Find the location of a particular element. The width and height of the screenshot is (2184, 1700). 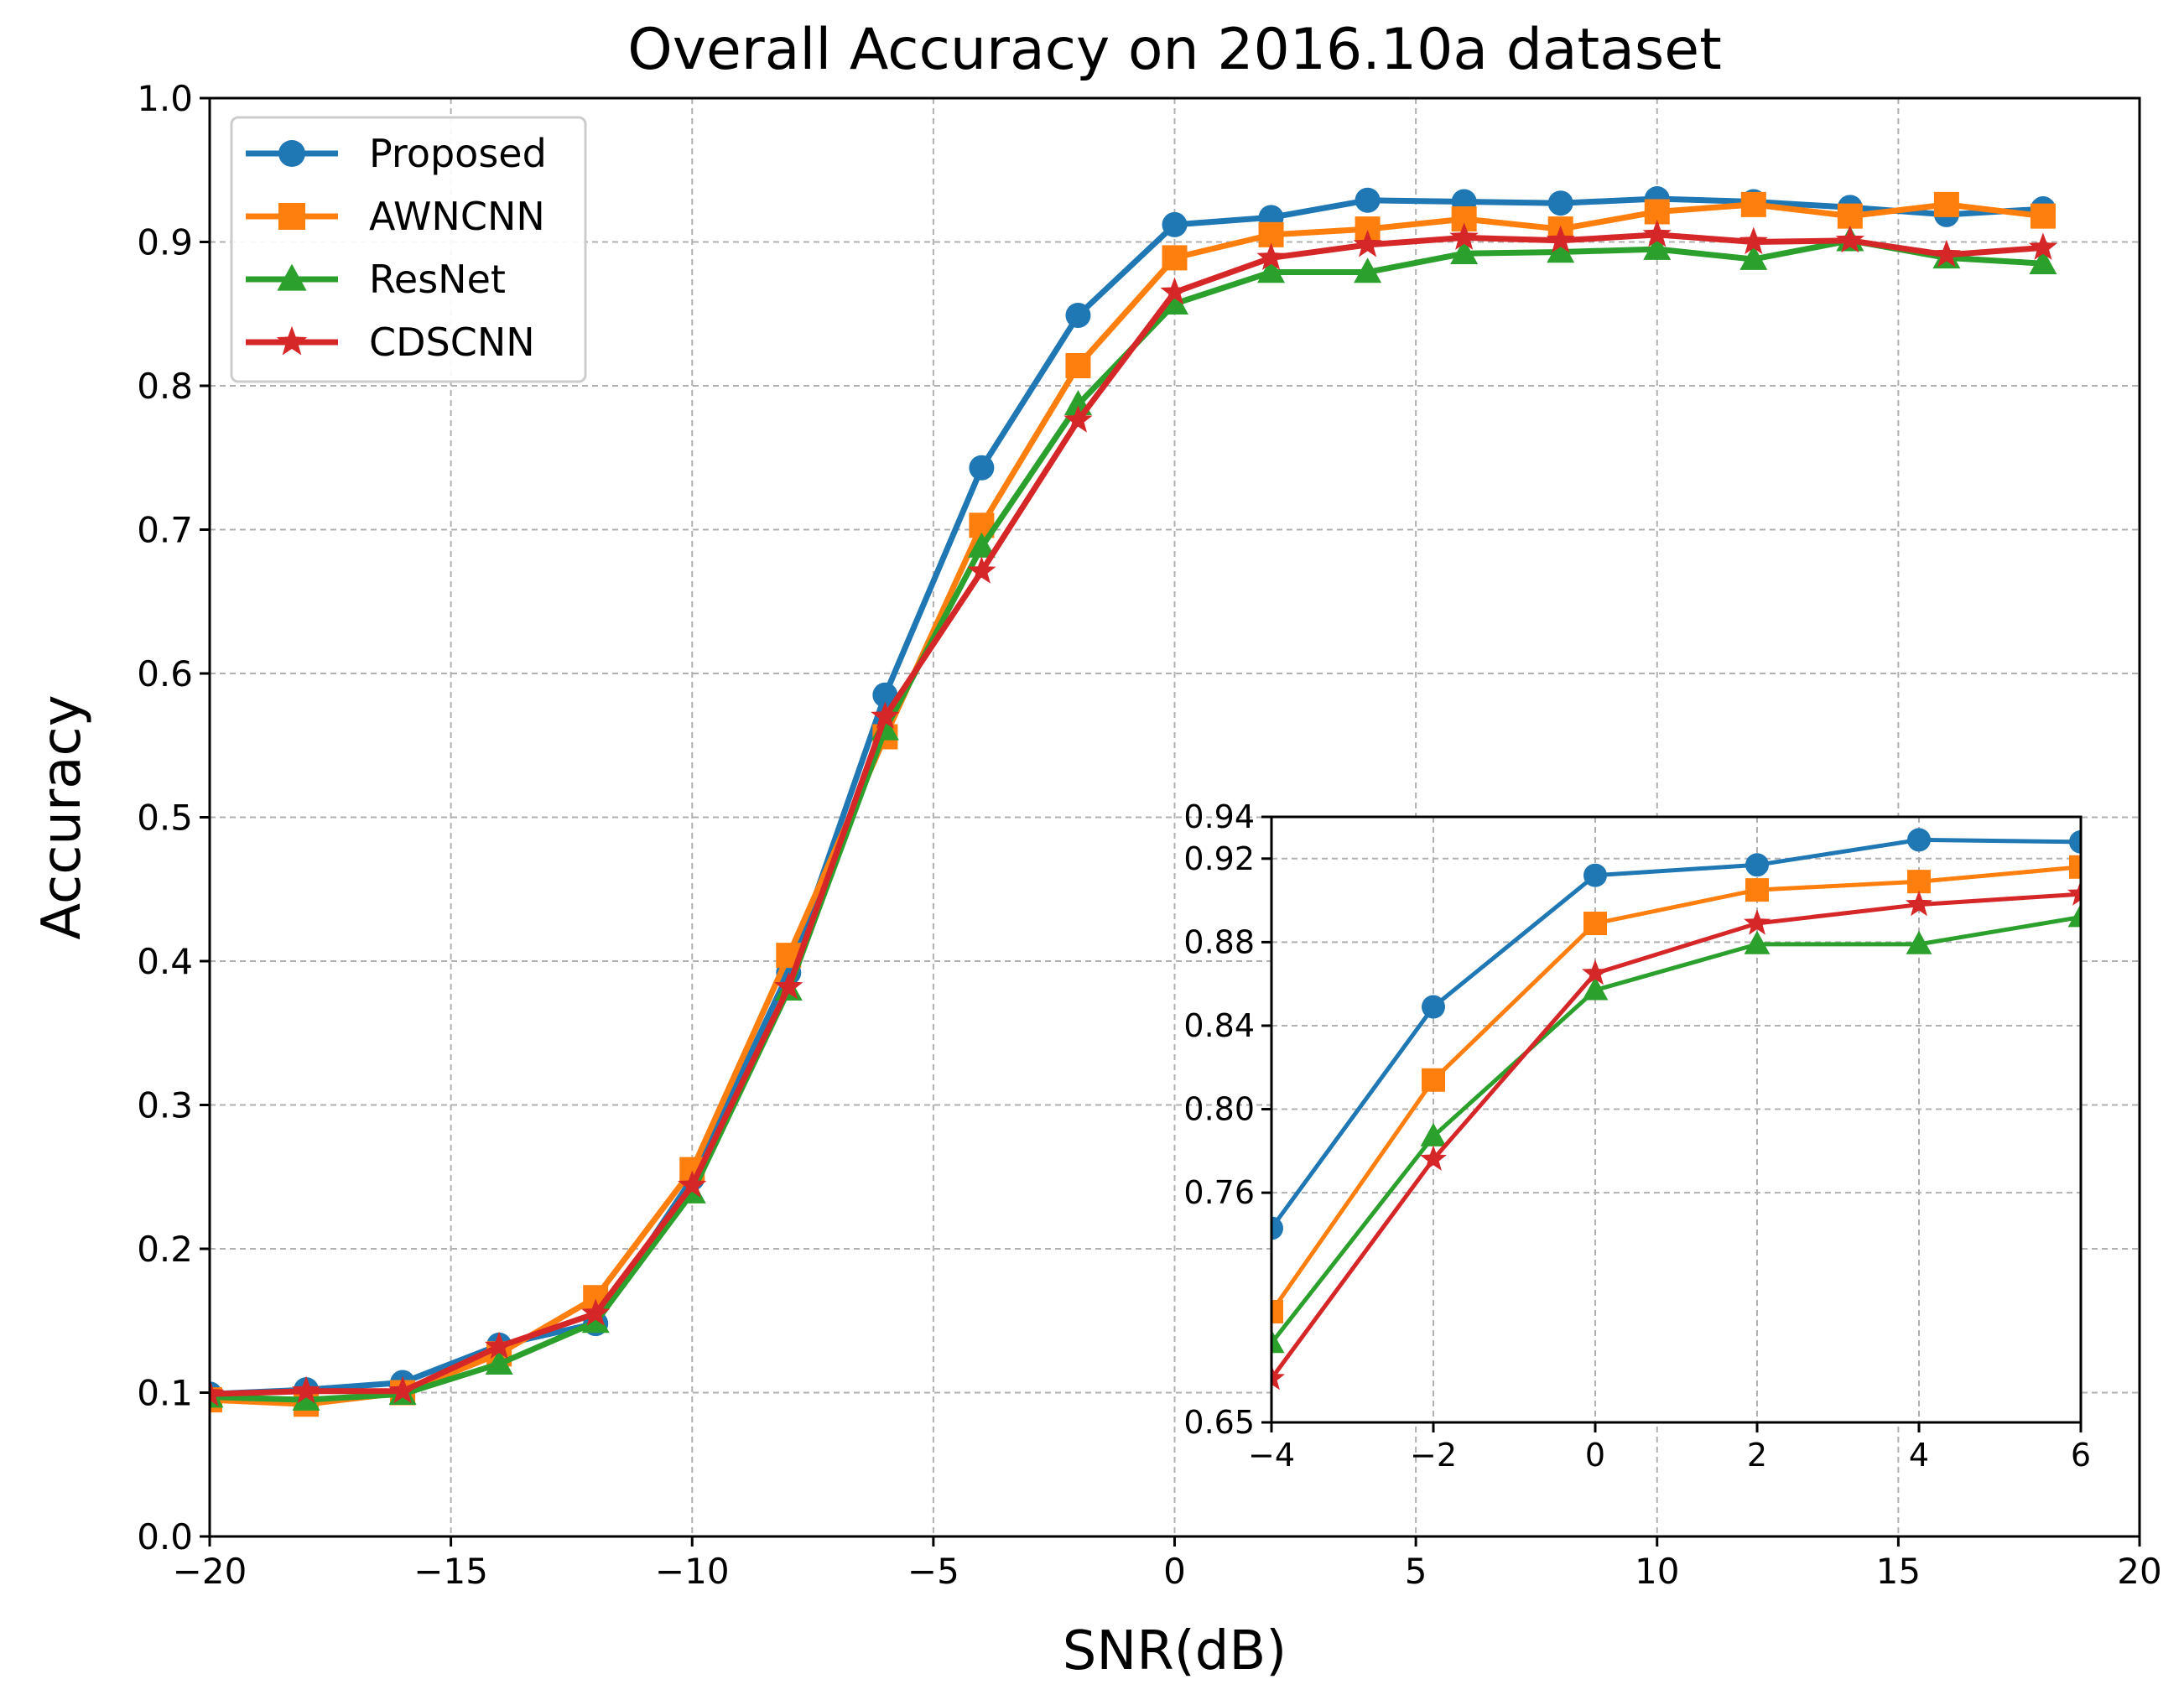

y-tick-label: 0.0 is located at coordinates (165, 1536).